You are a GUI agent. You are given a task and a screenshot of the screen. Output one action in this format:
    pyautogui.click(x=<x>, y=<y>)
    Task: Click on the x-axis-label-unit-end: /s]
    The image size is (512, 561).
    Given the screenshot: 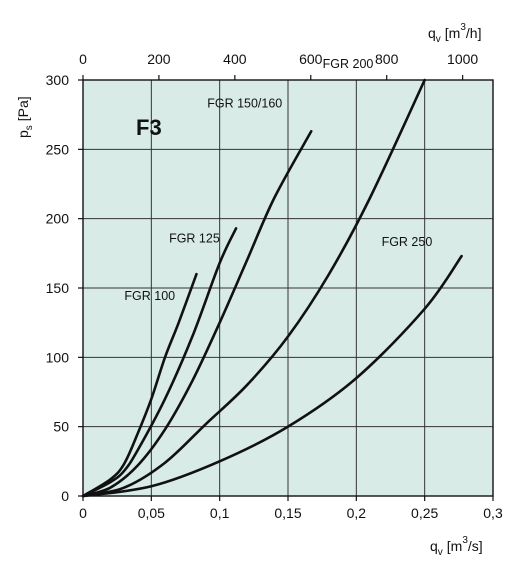 What is the action you would take?
    pyautogui.click(x=475, y=546)
    